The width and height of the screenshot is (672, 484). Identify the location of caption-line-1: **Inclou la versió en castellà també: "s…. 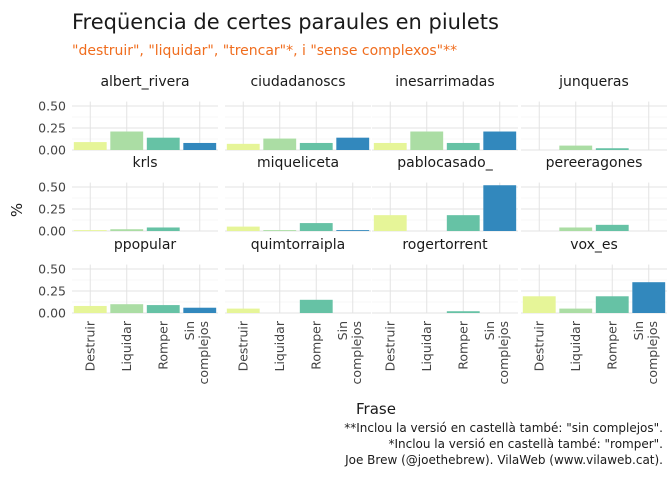
(503, 428).